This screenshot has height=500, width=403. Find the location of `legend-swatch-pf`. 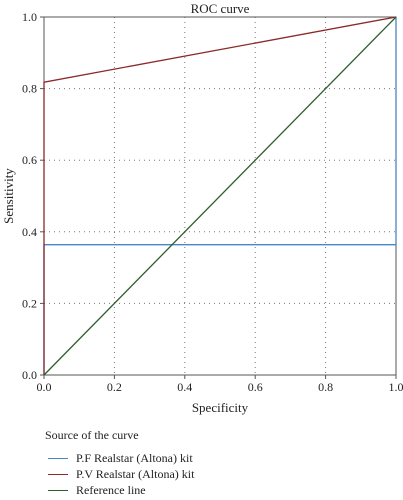

legend-swatch-pf is located at coordinates (58, 458).